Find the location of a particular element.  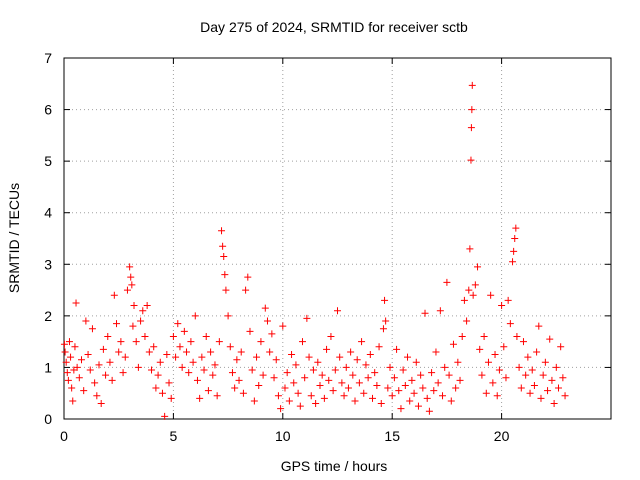

x-tick-label: 0 is located at coordinates (64, 436).